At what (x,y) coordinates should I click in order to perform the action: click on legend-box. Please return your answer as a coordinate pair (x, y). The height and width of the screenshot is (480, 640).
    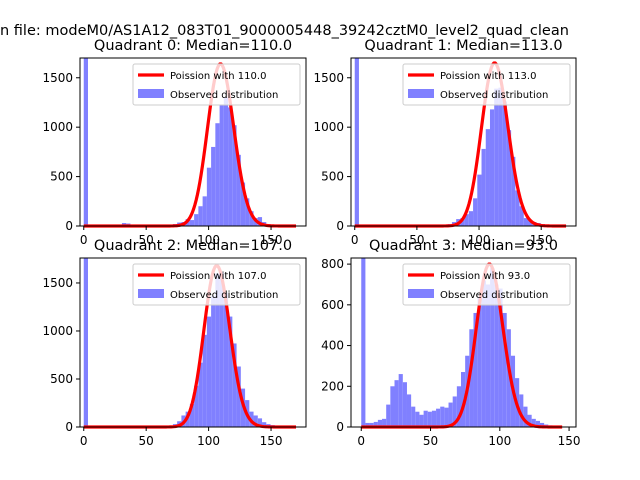
    Looking at the image, I should click on (216, 284).